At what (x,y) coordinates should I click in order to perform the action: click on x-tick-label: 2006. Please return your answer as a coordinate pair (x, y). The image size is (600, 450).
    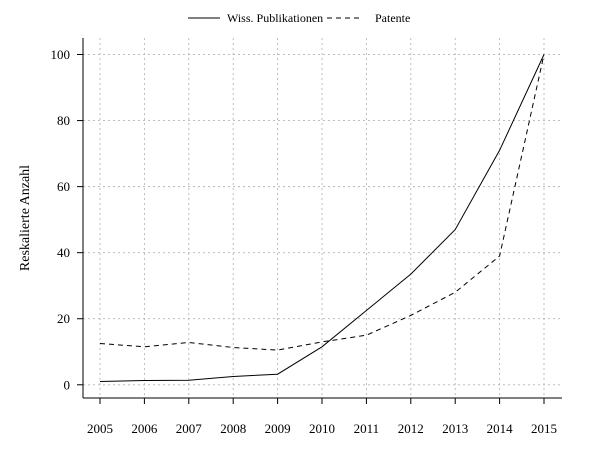
    Looking at the image, I should click on (144, 428).